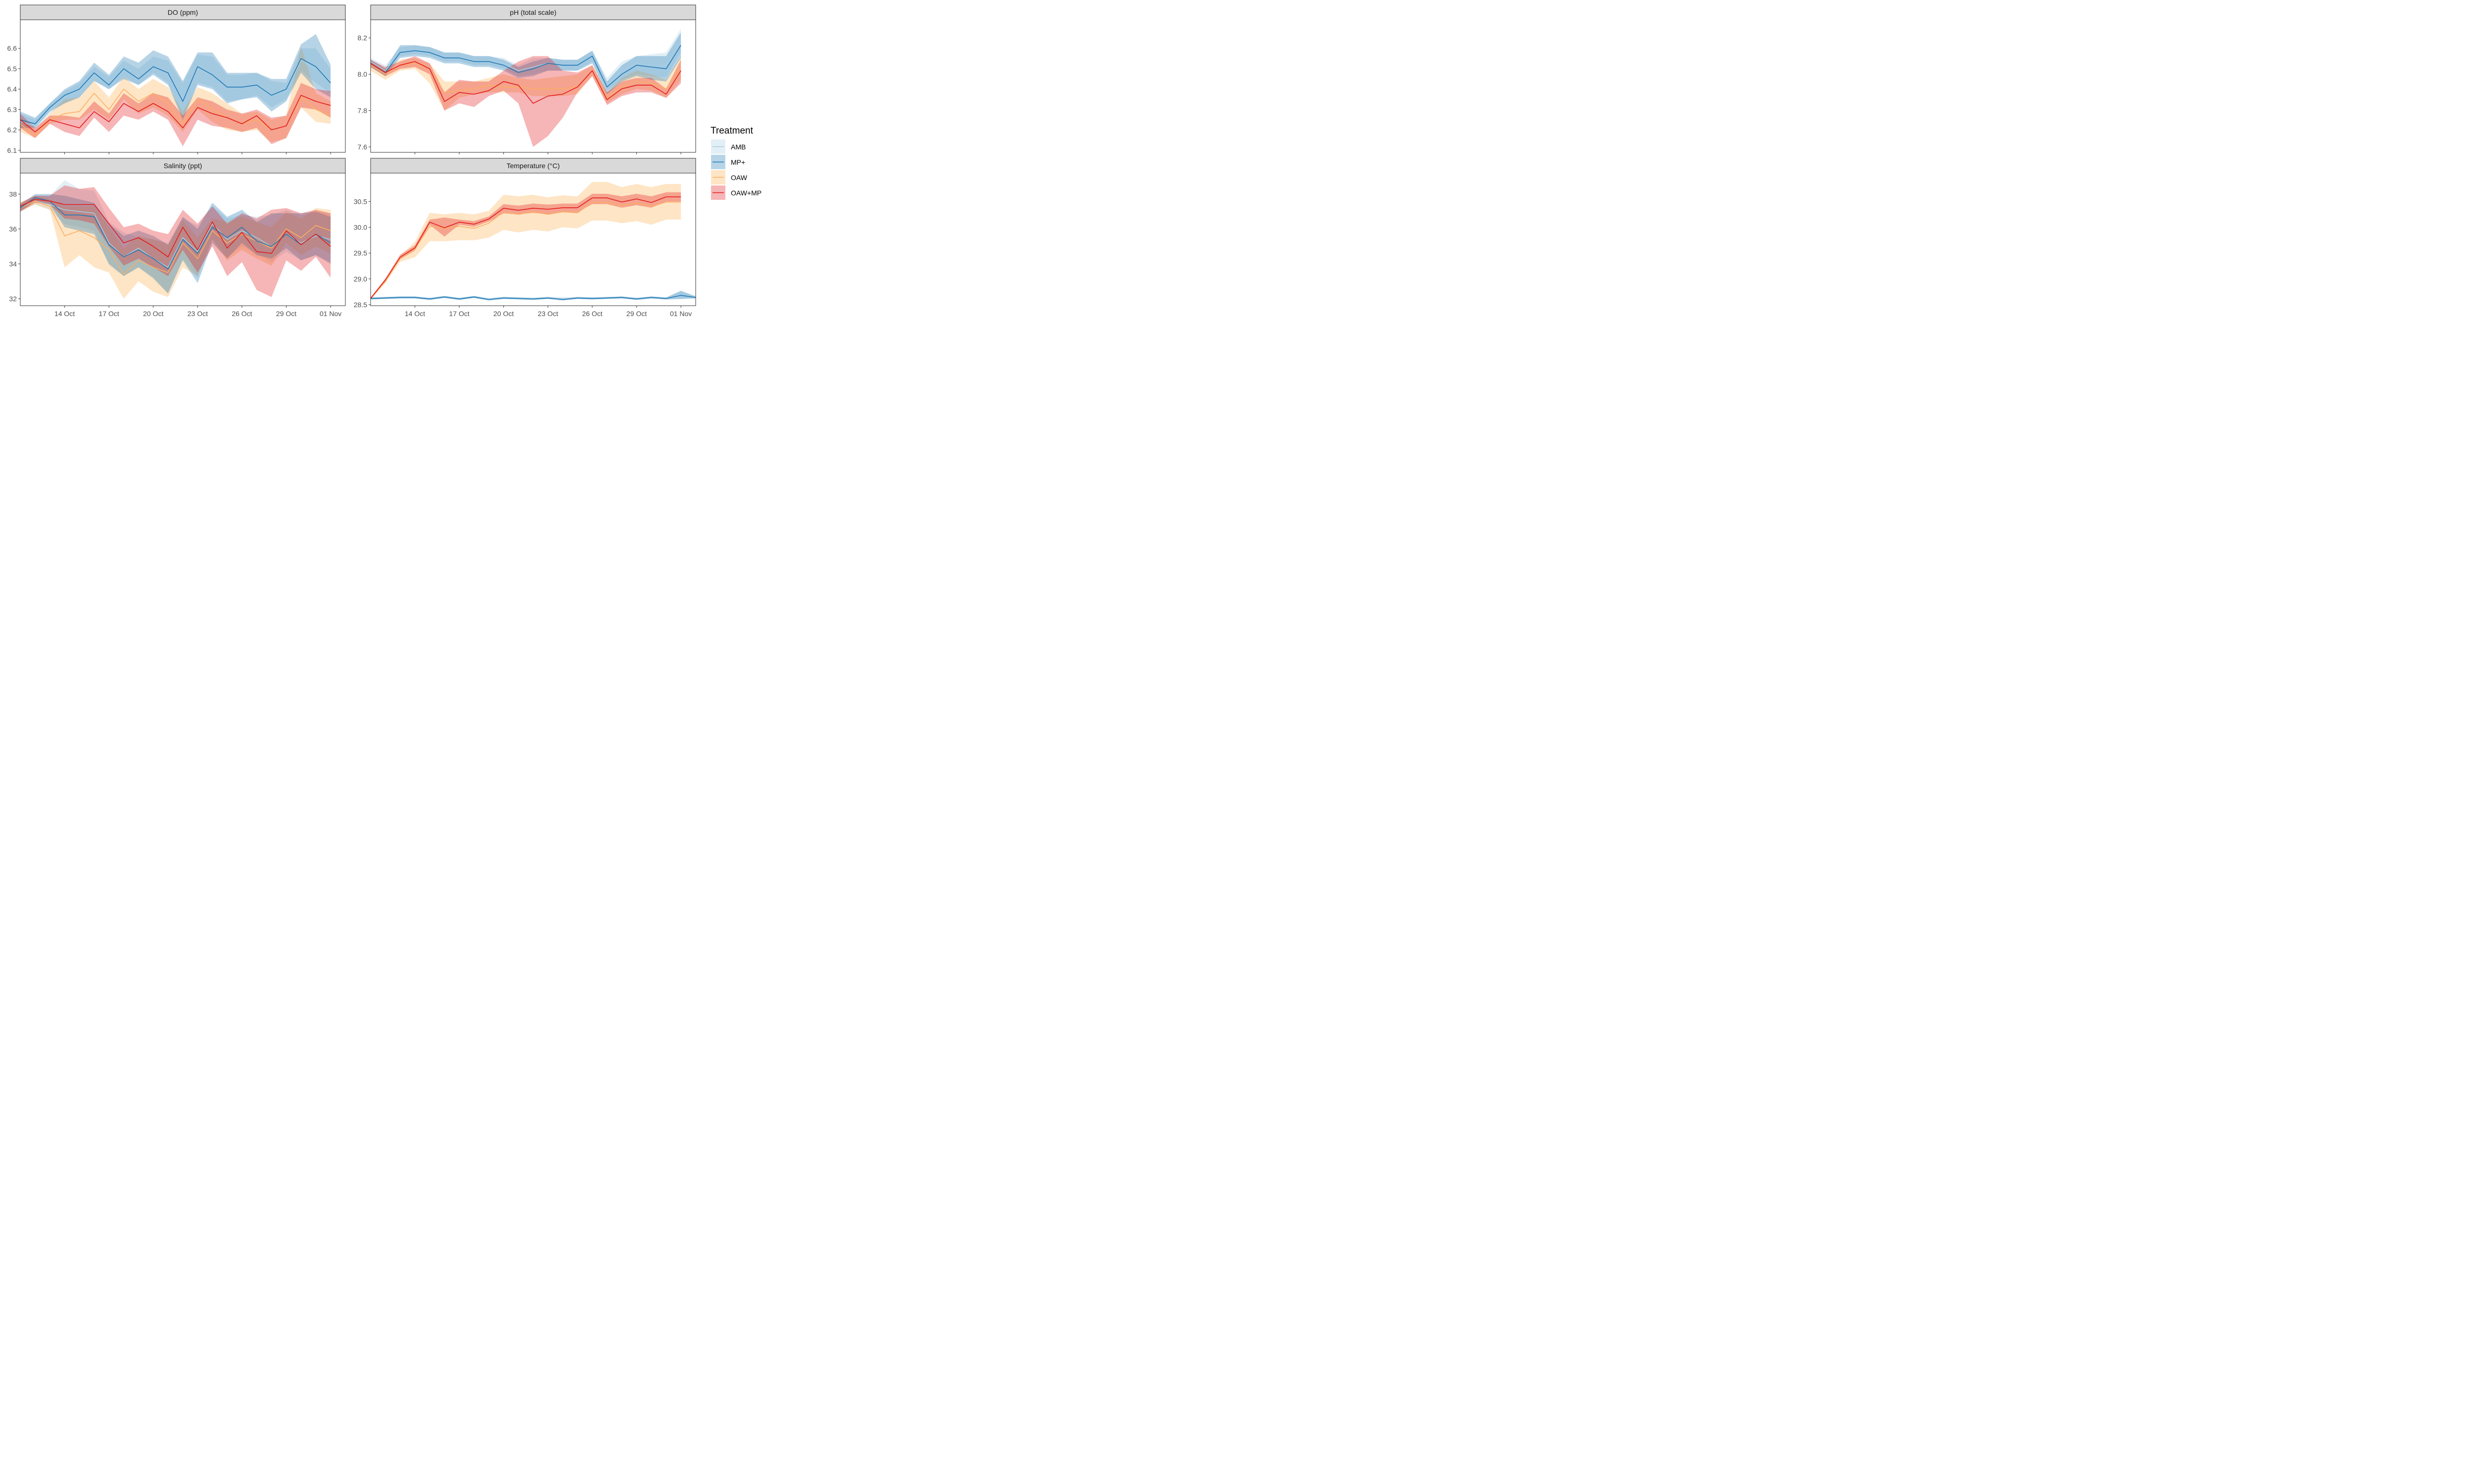 Image resolution: width=2474 pixels, height=1484 pixels. I want to click on y-tick-label: 36, so click(13, 229).